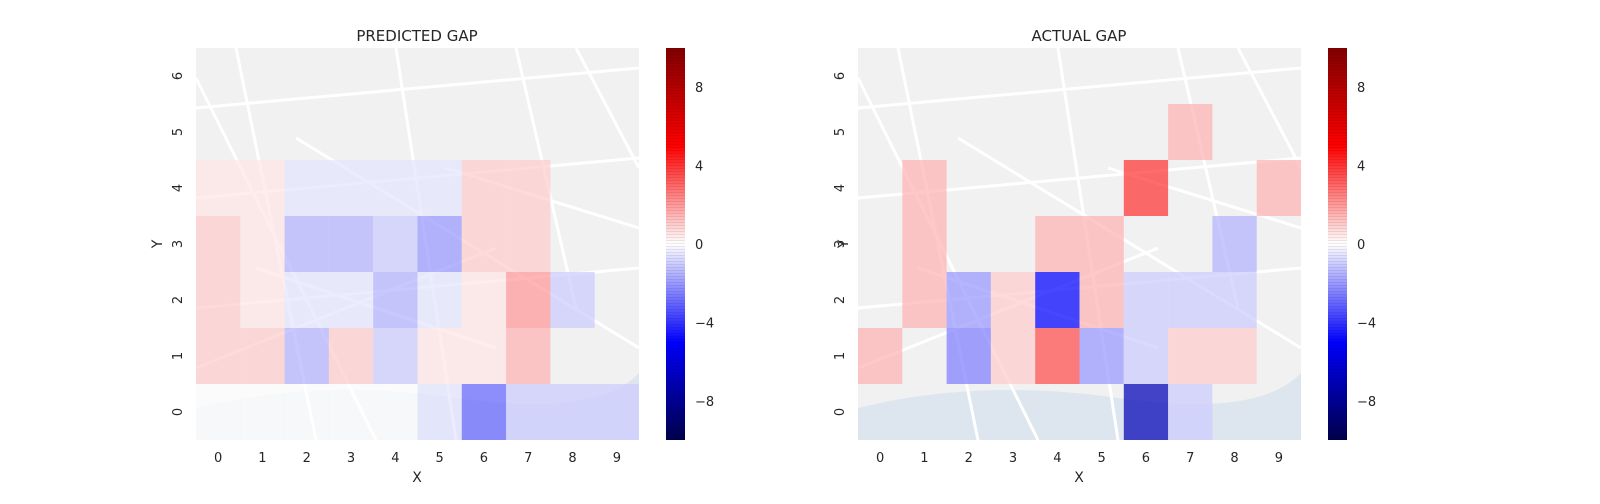  What do you see at coordinates (1361, 88) in the screenshot?
I see `colorbar-tick-label: 8` at bounding box center [1361, 88].